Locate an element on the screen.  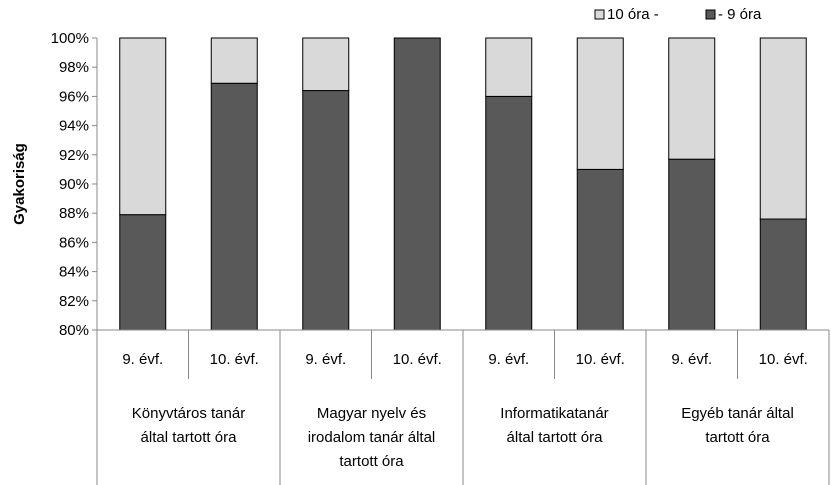
y-tick-label: 84% is located at coordinates (74, 272).